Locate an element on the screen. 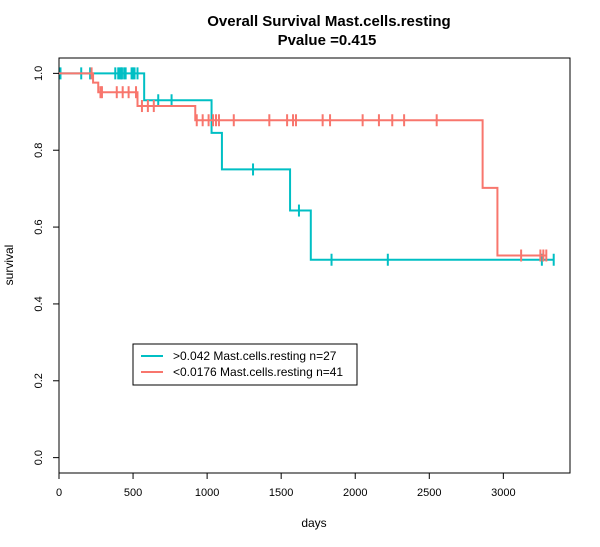  y-tick-label: 0.2 is located at coordinates (39, 380).